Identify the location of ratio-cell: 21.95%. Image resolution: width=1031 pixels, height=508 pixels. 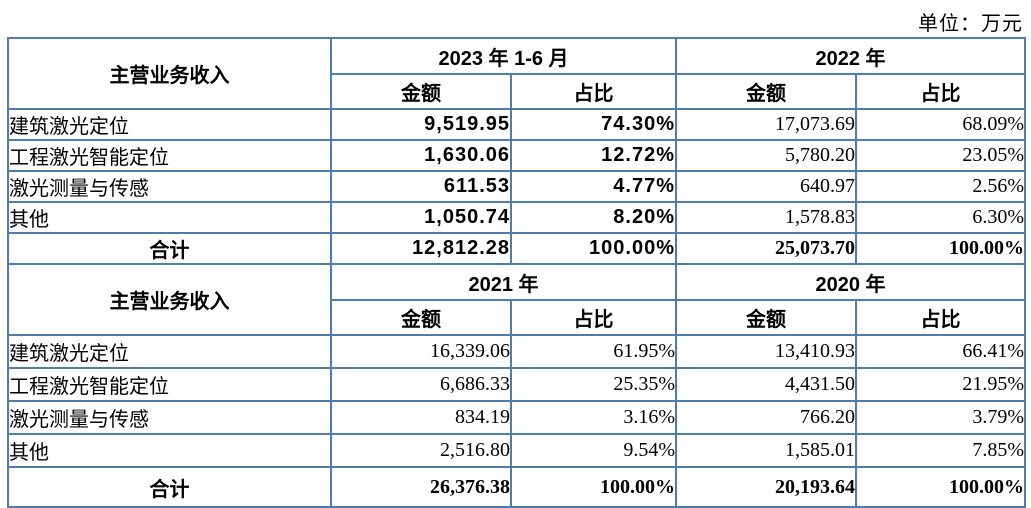
(941, 384).